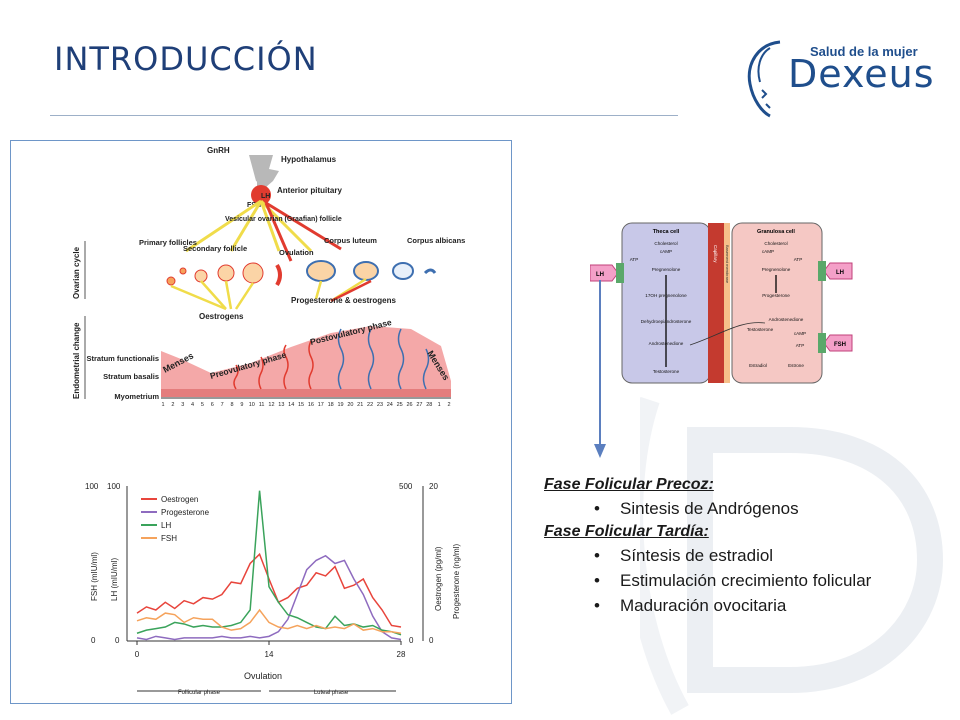 This screenshot has width=960, height=720. What do you see at coordinates (431, 640) in the screenshot?
I see `progesterone-axis-zero-tick: 0` at bounding box center [431, 640].